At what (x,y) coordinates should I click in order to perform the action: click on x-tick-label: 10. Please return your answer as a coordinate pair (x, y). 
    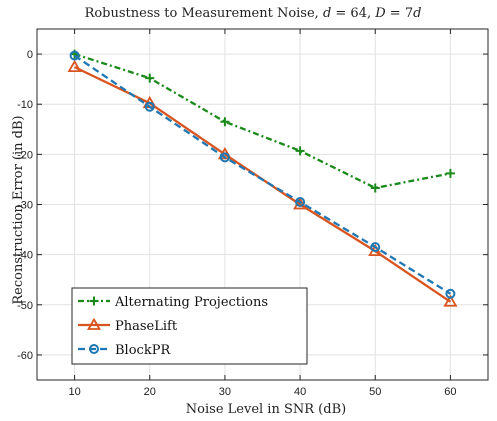
    Looking at the image, I should click on (74, 392).